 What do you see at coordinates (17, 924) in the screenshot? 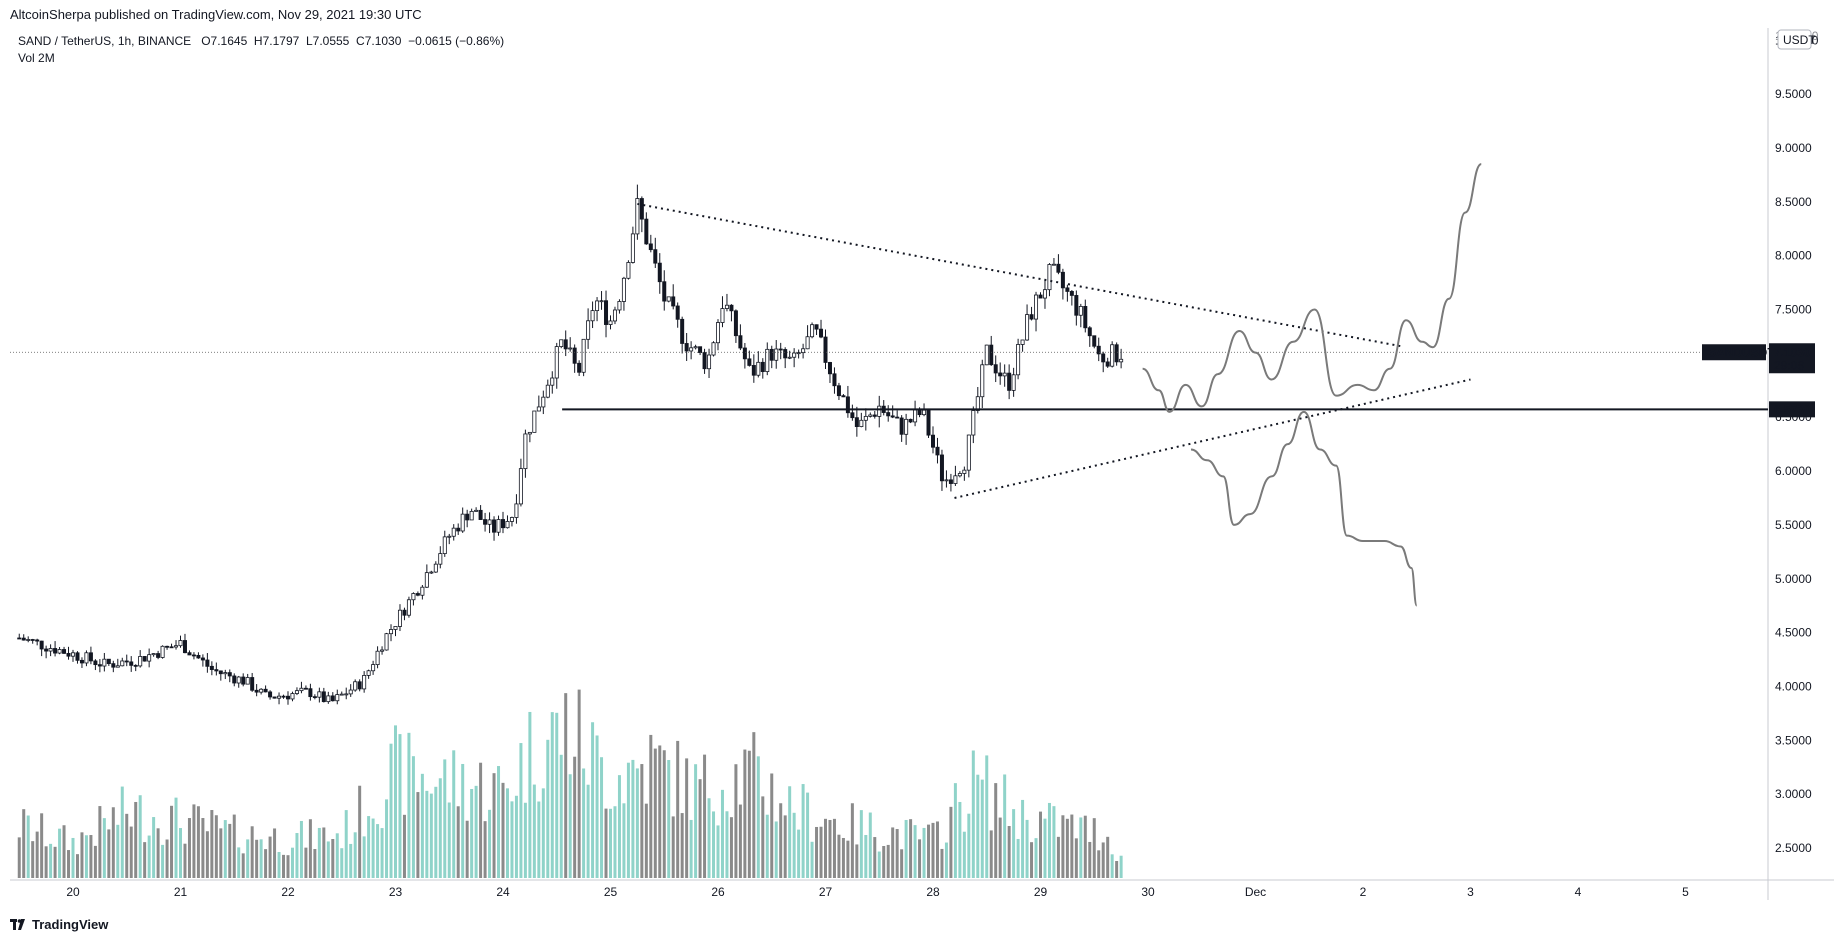
I see `tradingview-icon` at bounding box center [17, 924].